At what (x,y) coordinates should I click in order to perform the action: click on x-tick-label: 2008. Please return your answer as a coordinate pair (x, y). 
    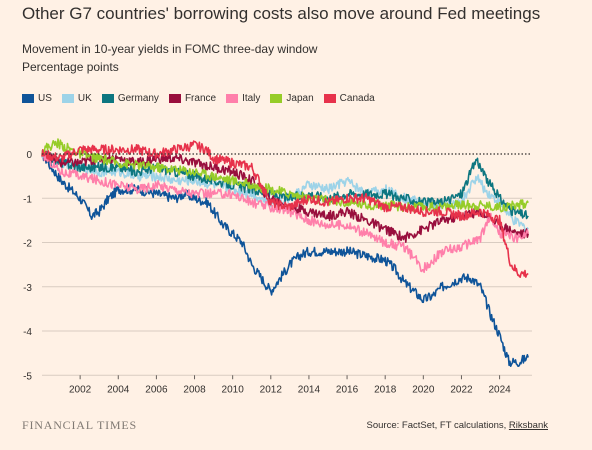
    Looking at the image, I should click on (194, 389).